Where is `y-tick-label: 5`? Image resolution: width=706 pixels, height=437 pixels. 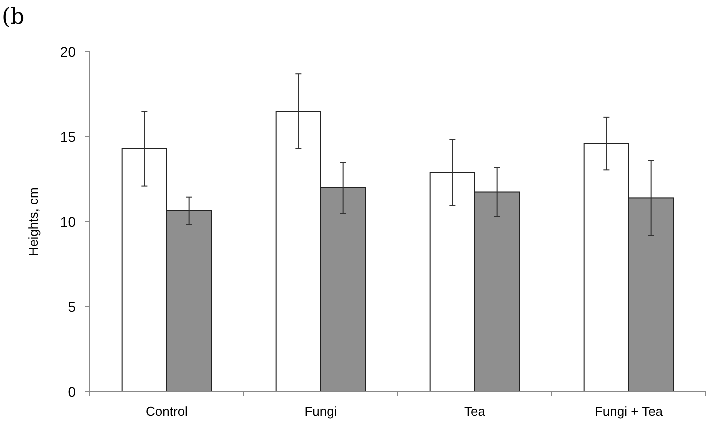
y-tick-label: 5 is located at coordinates (72, 306).